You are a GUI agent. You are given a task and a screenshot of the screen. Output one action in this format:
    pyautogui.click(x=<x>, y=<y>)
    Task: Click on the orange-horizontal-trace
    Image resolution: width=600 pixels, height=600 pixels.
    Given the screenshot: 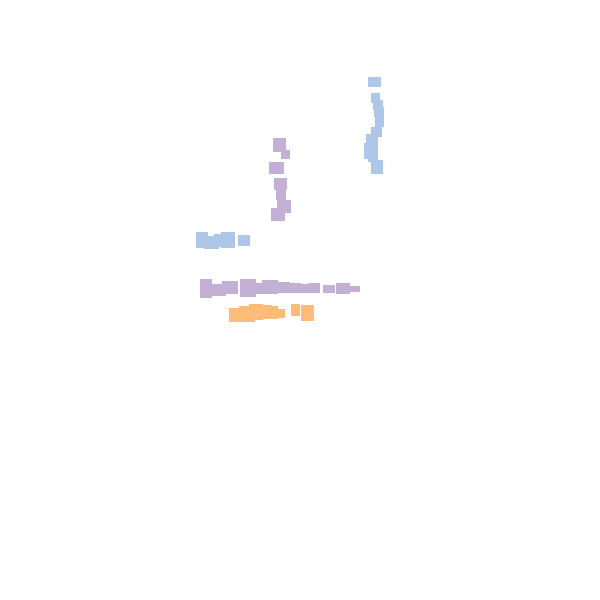 What is the action you would take?
    pyautogui.click(x=271, y=313)
    